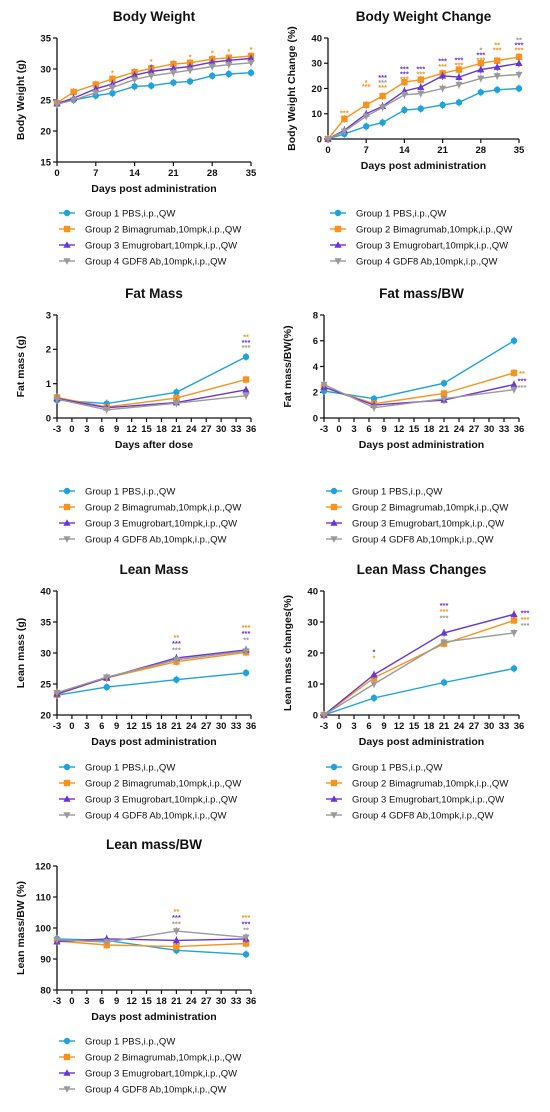 Image resolution: width=550 pixels, height=1112 pixels. Describe the element at coordinates (43, 897) in the screenshot. I see `y-tick-label: 110` at that location.